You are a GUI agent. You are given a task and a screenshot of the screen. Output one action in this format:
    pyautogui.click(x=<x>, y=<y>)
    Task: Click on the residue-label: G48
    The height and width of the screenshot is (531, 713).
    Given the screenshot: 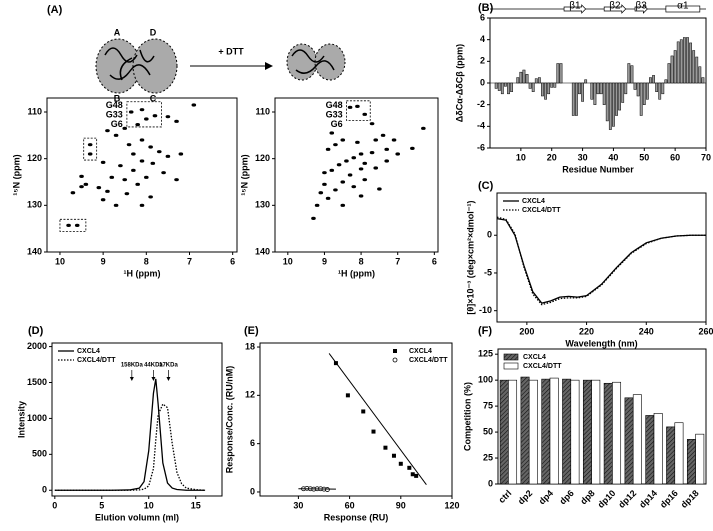 What is the action you would take?
    pyautogui.click(x=114, y=105)
    